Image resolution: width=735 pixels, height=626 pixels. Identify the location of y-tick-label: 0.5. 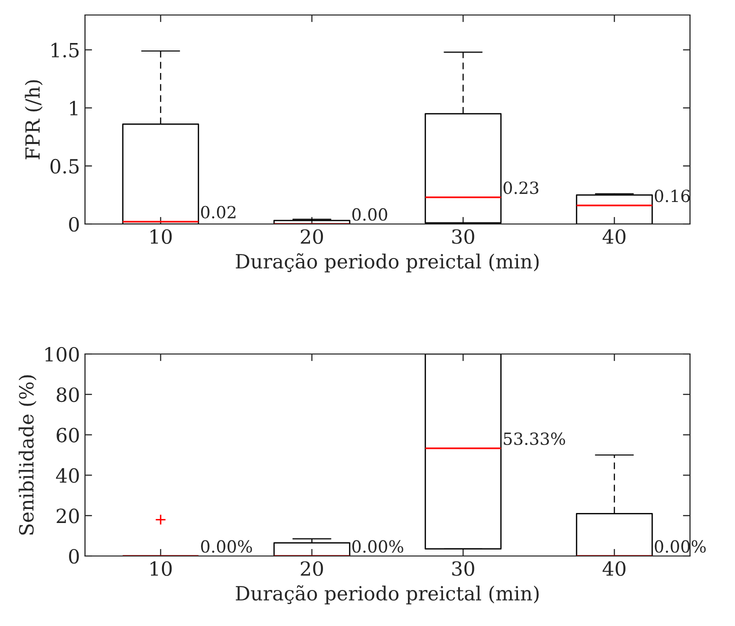
(64, 166).